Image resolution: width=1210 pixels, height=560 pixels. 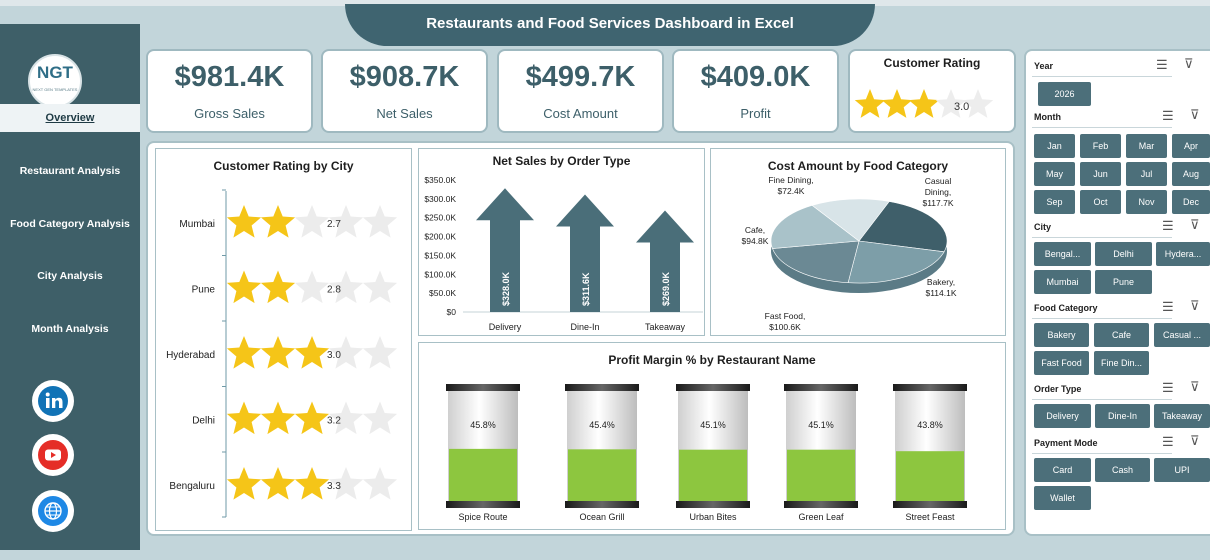 I want to click on data-label: 45.1%, so click(x=821, y=425).